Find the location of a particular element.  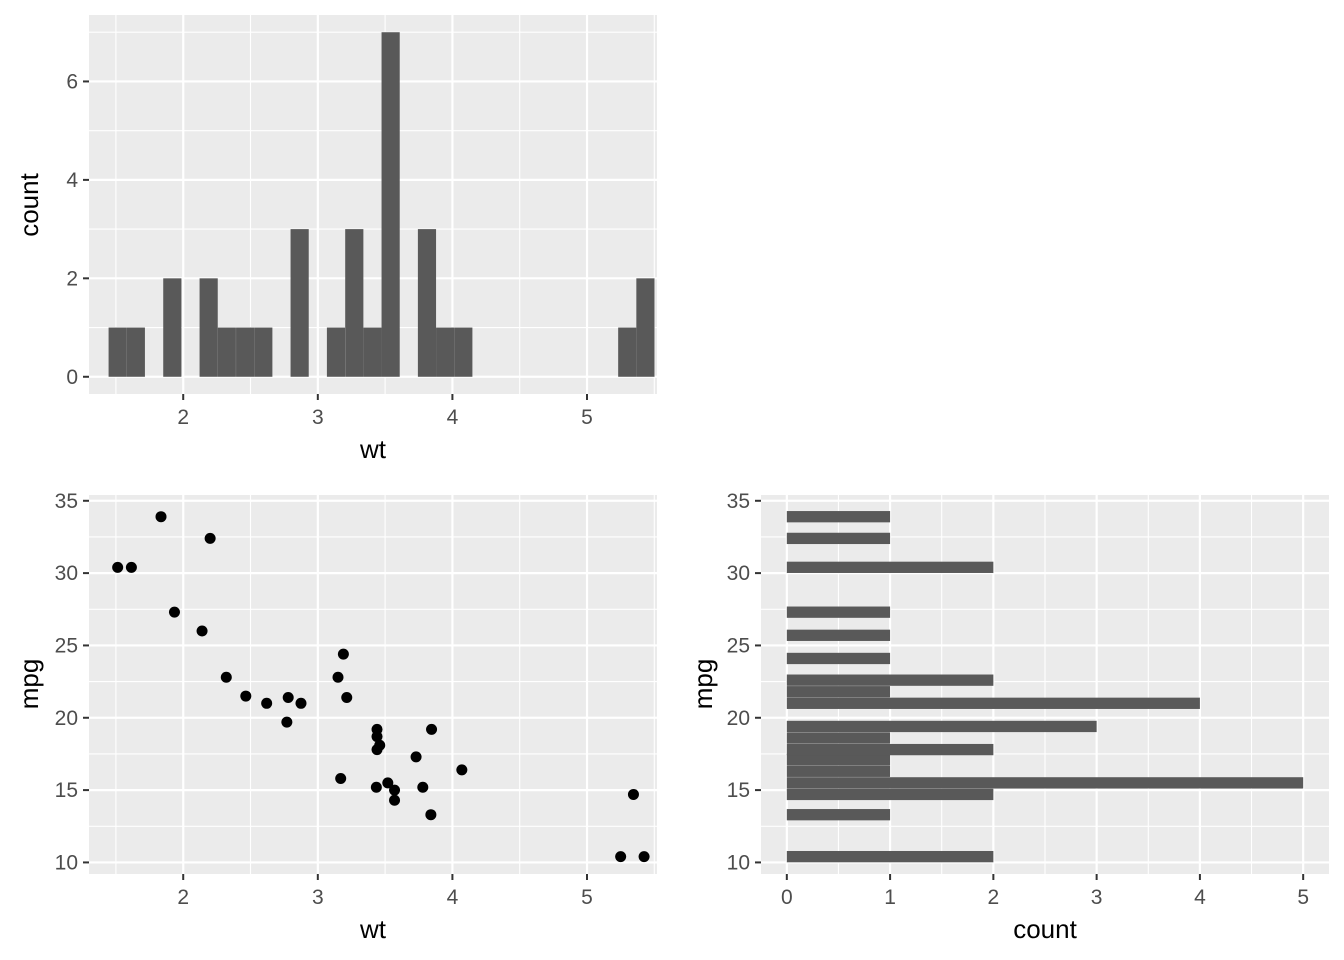

mpg-histogram-x-tick-label: 5 is located at coordinates (1303, 897).